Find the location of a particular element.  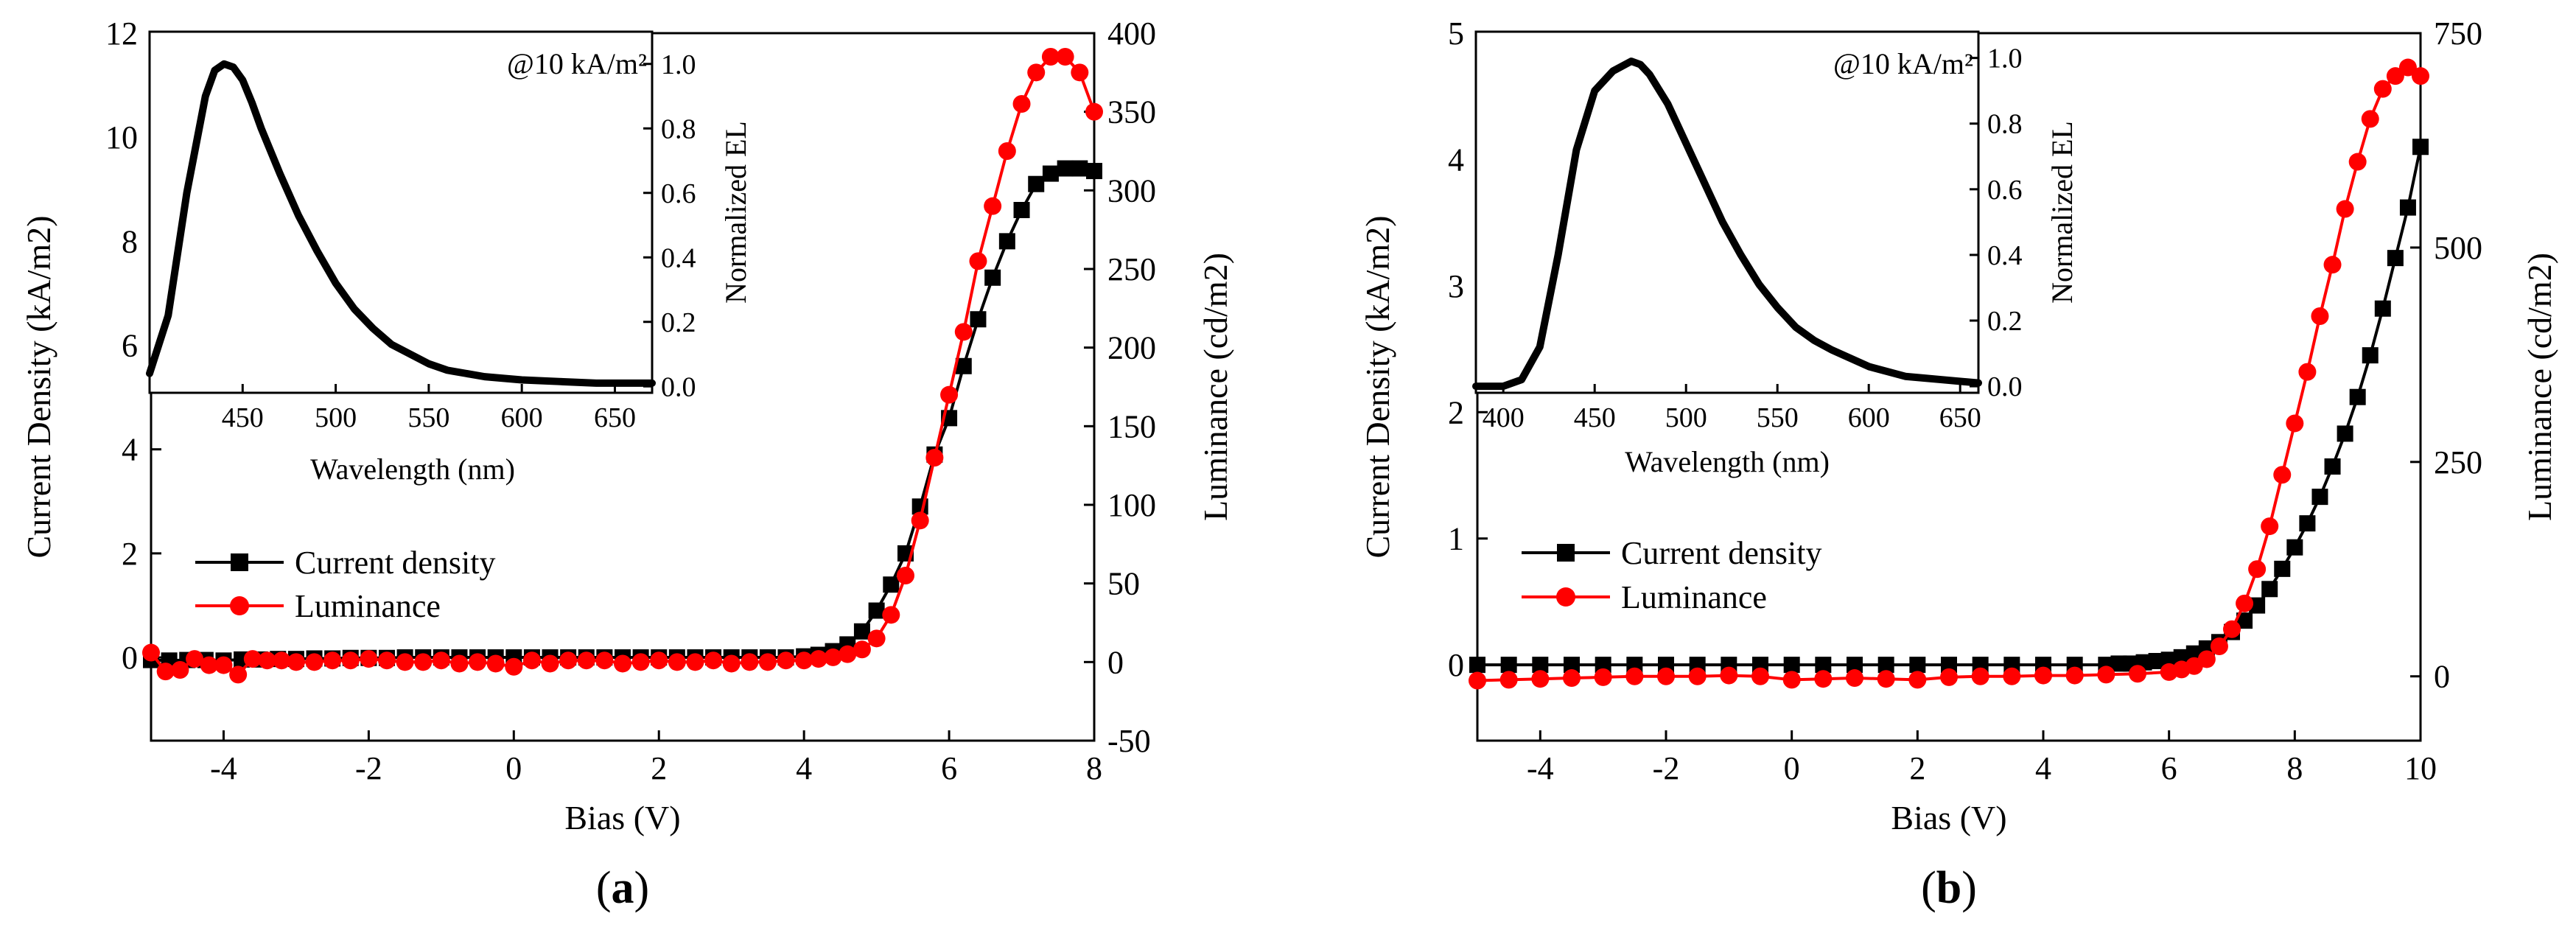

x-tick-label: -4 is located at coordinates (224, 768).